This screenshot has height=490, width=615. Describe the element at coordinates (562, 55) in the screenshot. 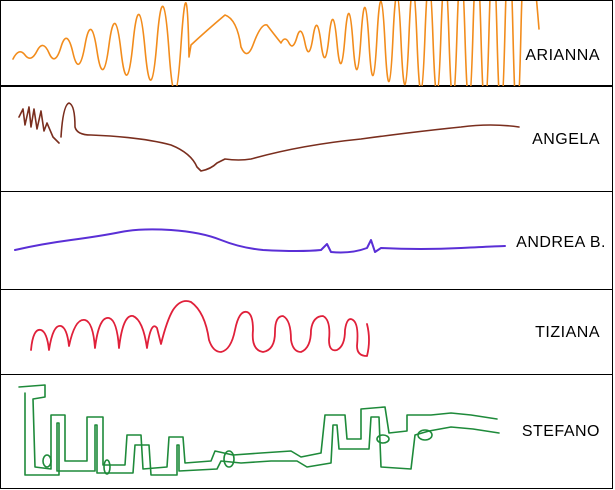

I see `name-label: ARIANNA` at that location.